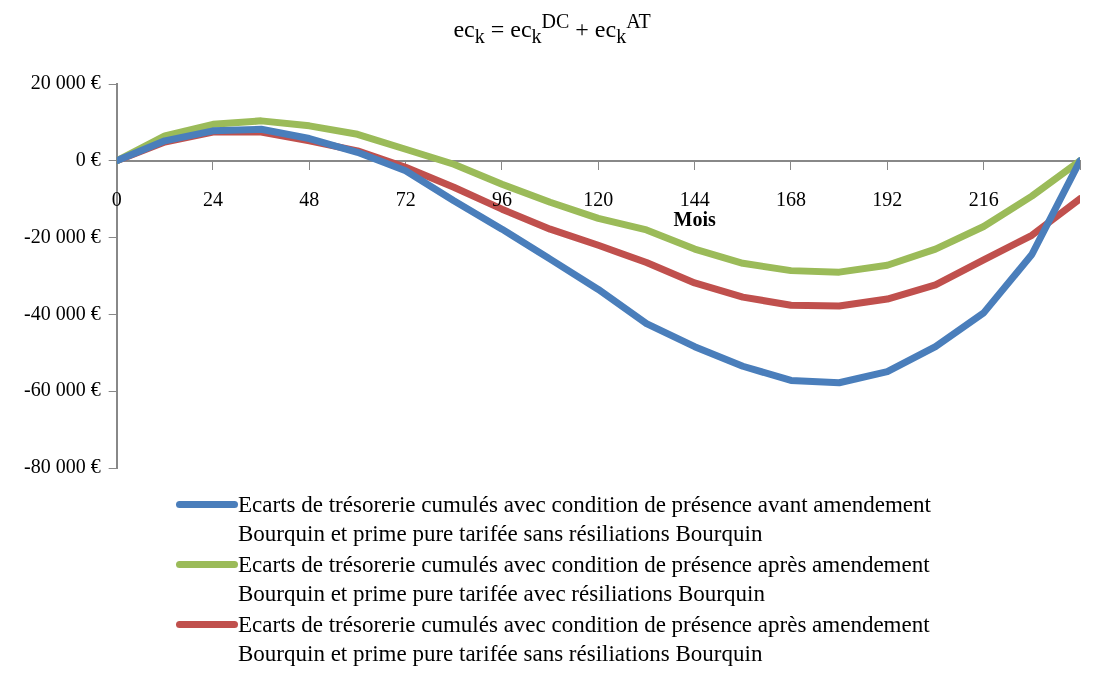  What do you see at coordinates (584, 579) in the screenshot?
I see `legend-label: Ecarts de trésorerie cumulés avec condition de présence après amendement Bourquin et prime pure tarifée avec résiliations Bourquin` at bounding box center [584, 579].